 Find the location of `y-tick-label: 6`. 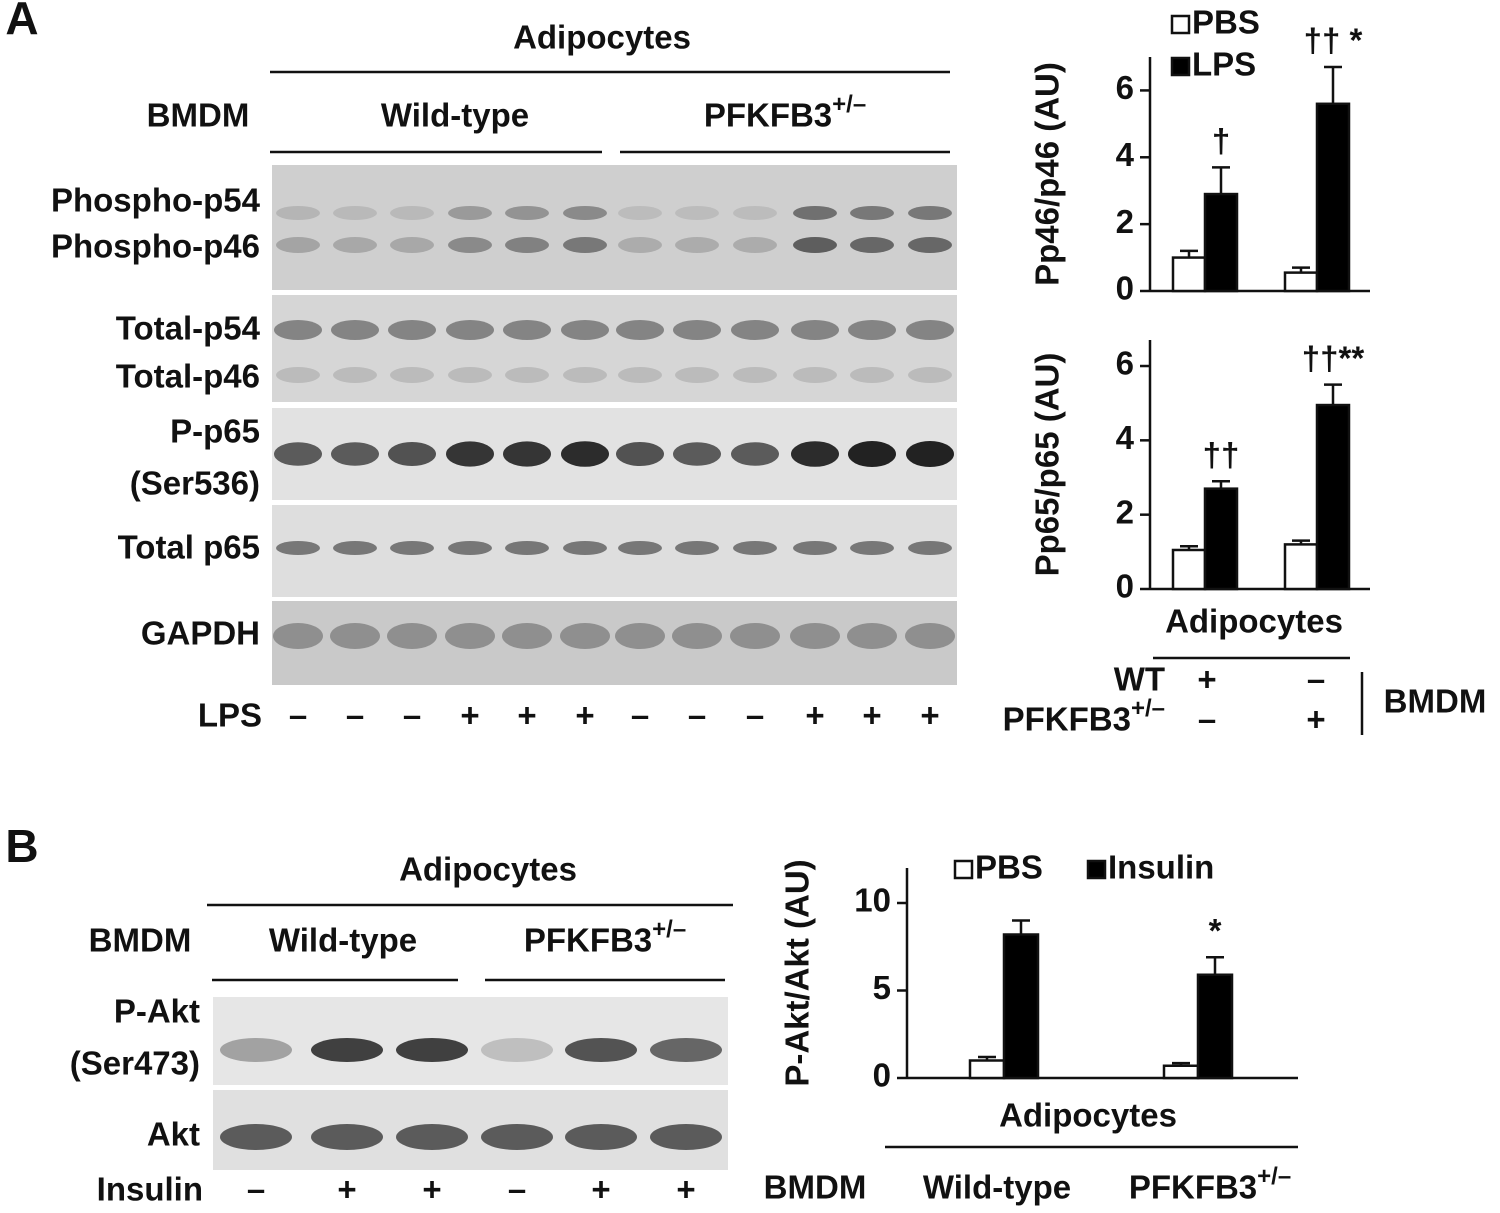

y-tick-label: 6 is located at coordinates (1125, 87).